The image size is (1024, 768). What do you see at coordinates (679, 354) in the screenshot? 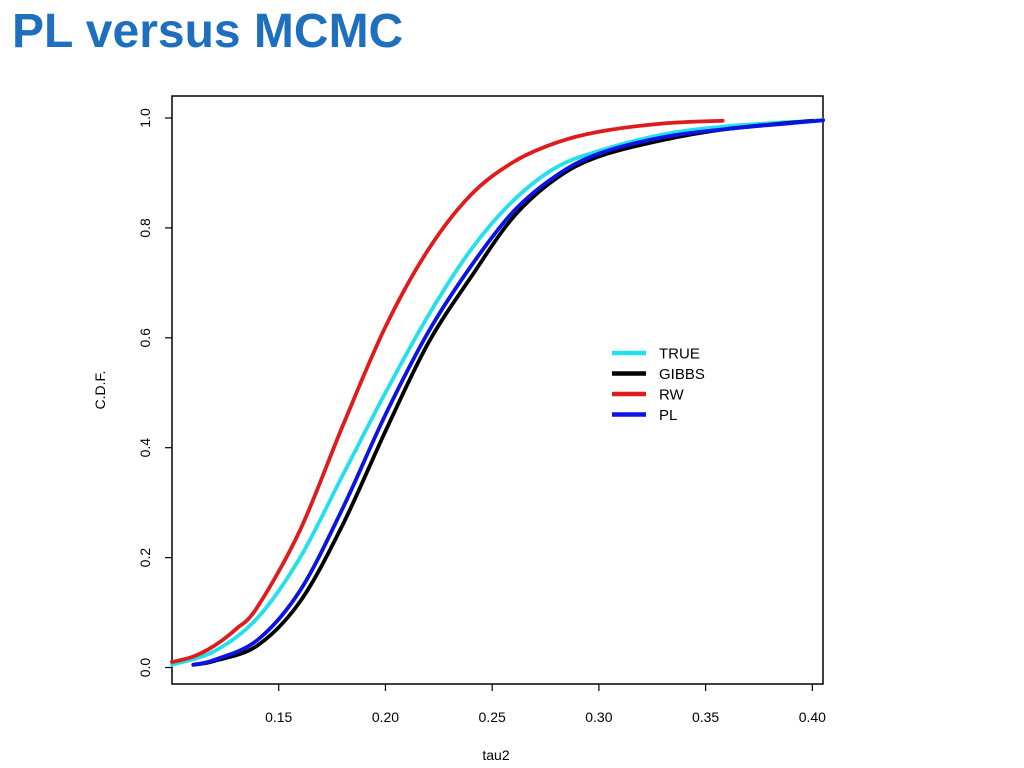
I see `legend-label: TRUE` at bounding box center [679, 354].